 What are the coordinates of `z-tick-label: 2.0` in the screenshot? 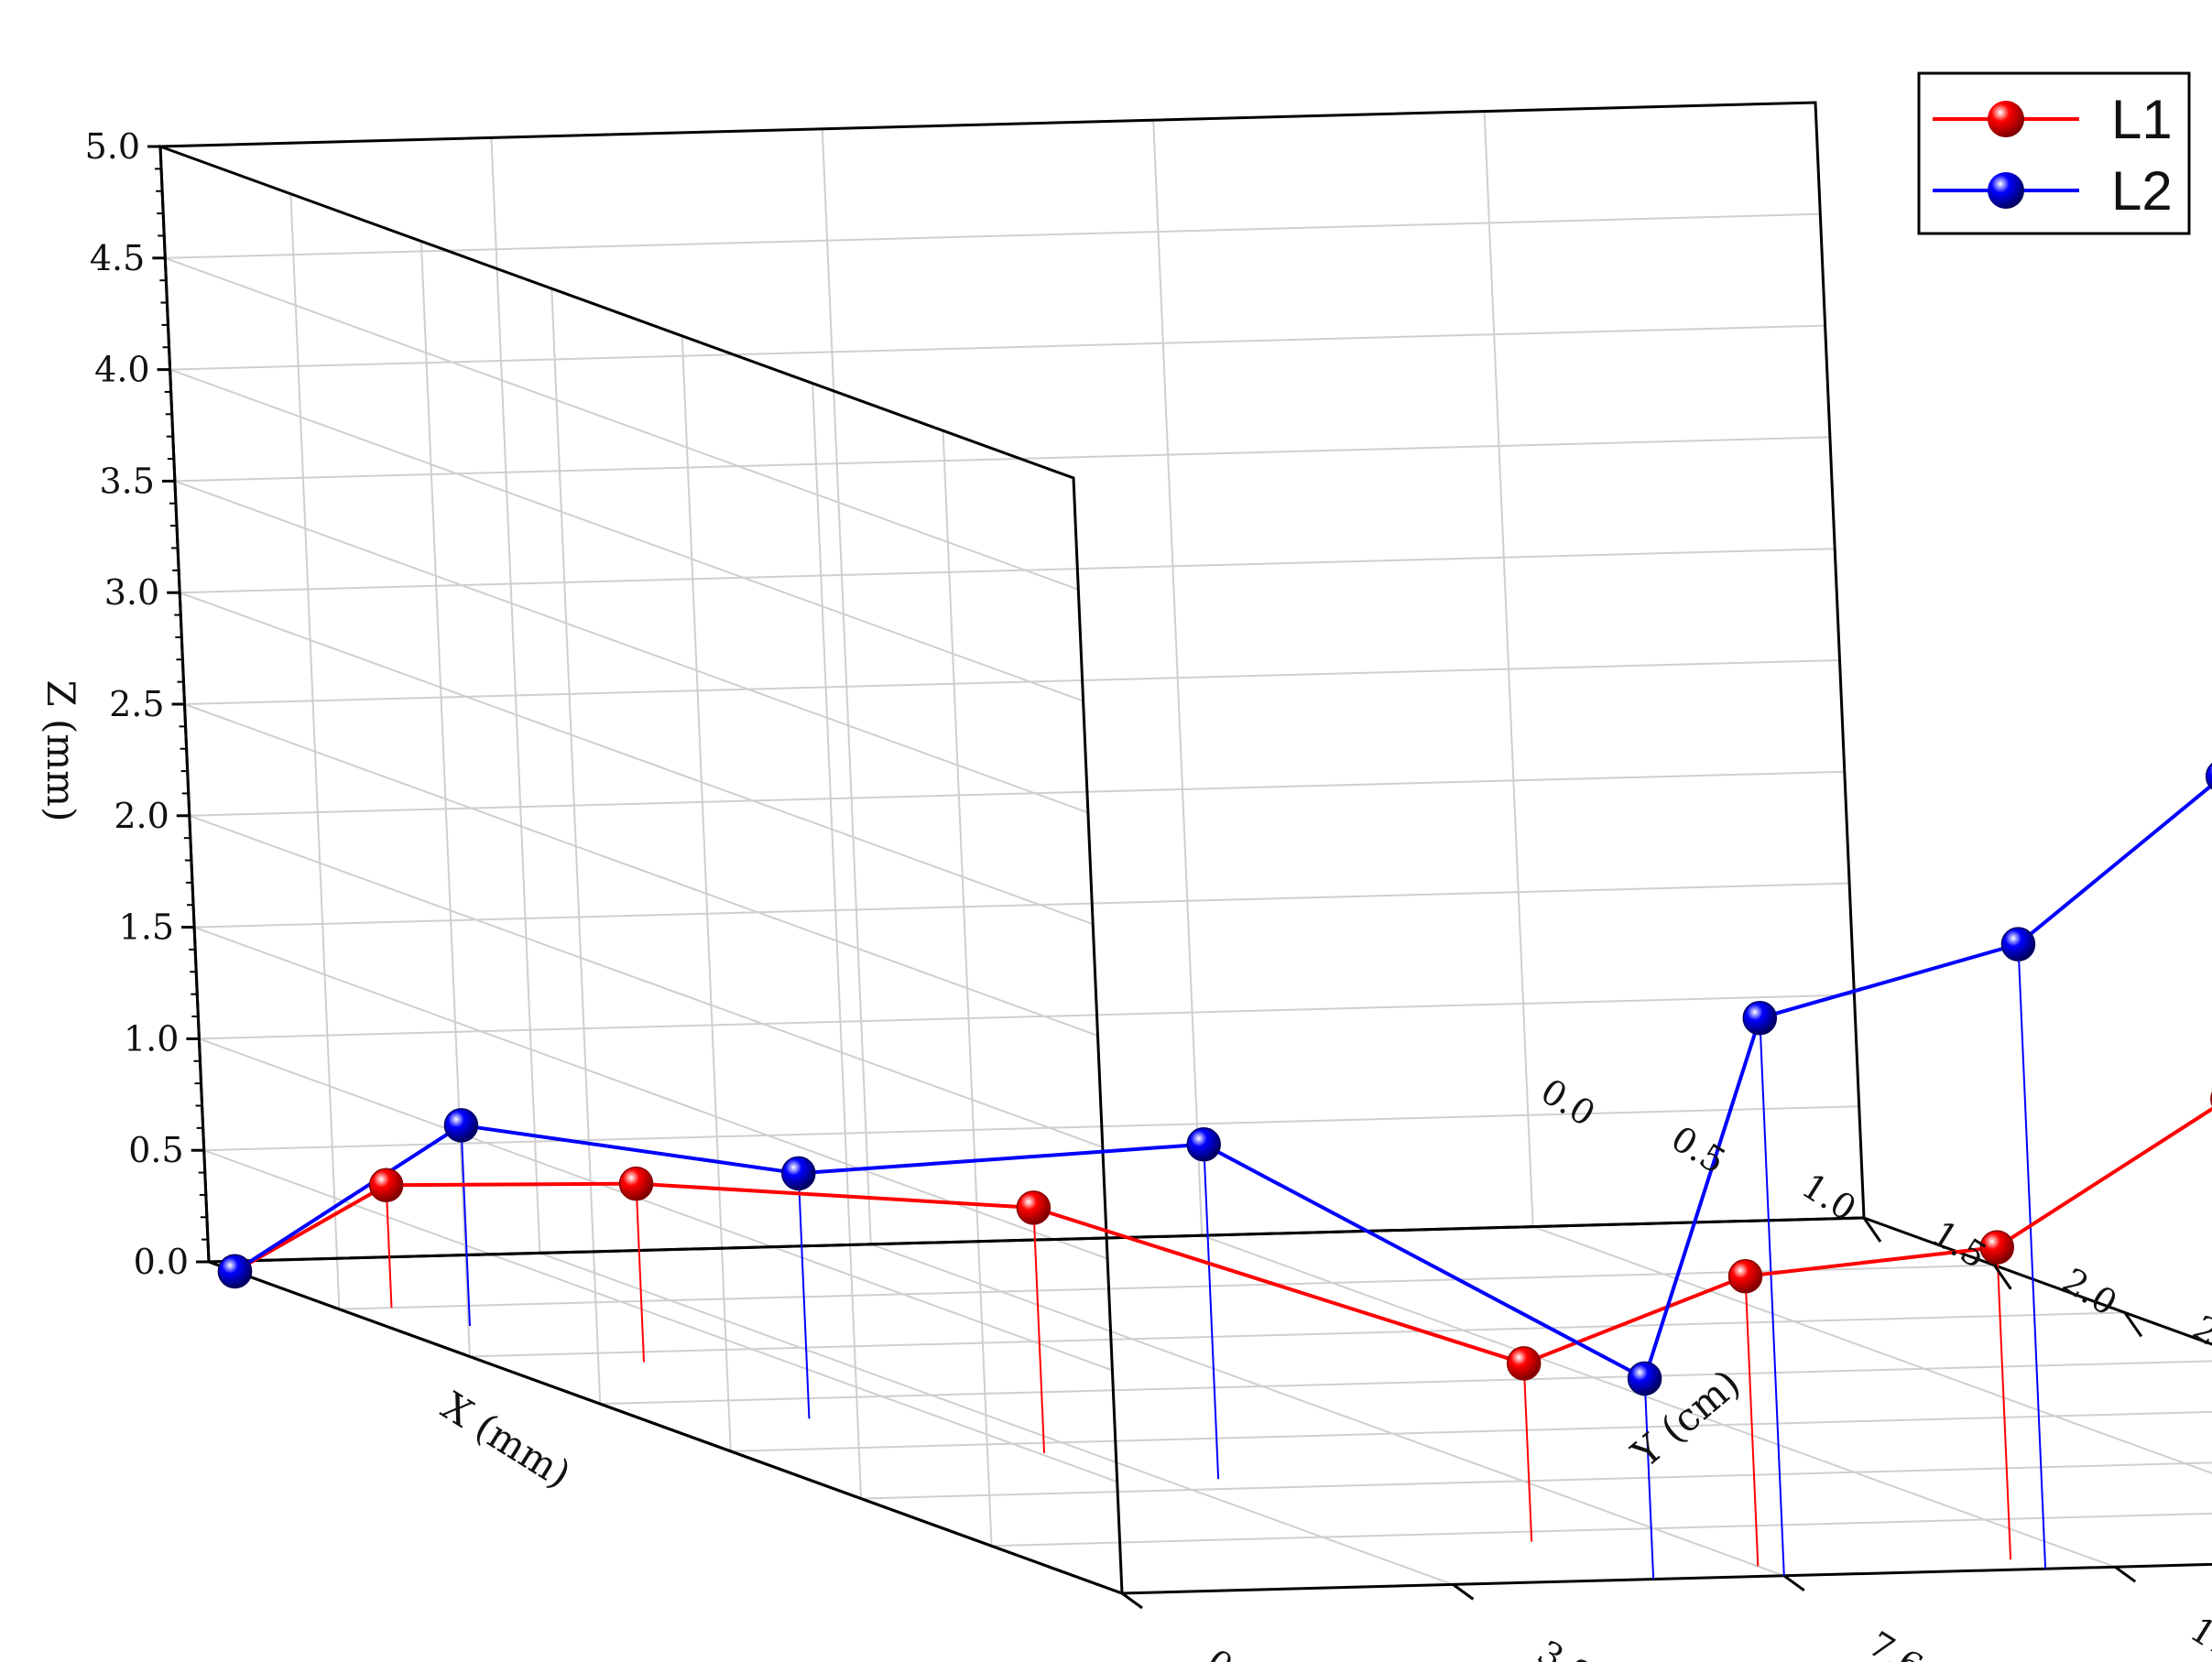 It's located at (141, 816).